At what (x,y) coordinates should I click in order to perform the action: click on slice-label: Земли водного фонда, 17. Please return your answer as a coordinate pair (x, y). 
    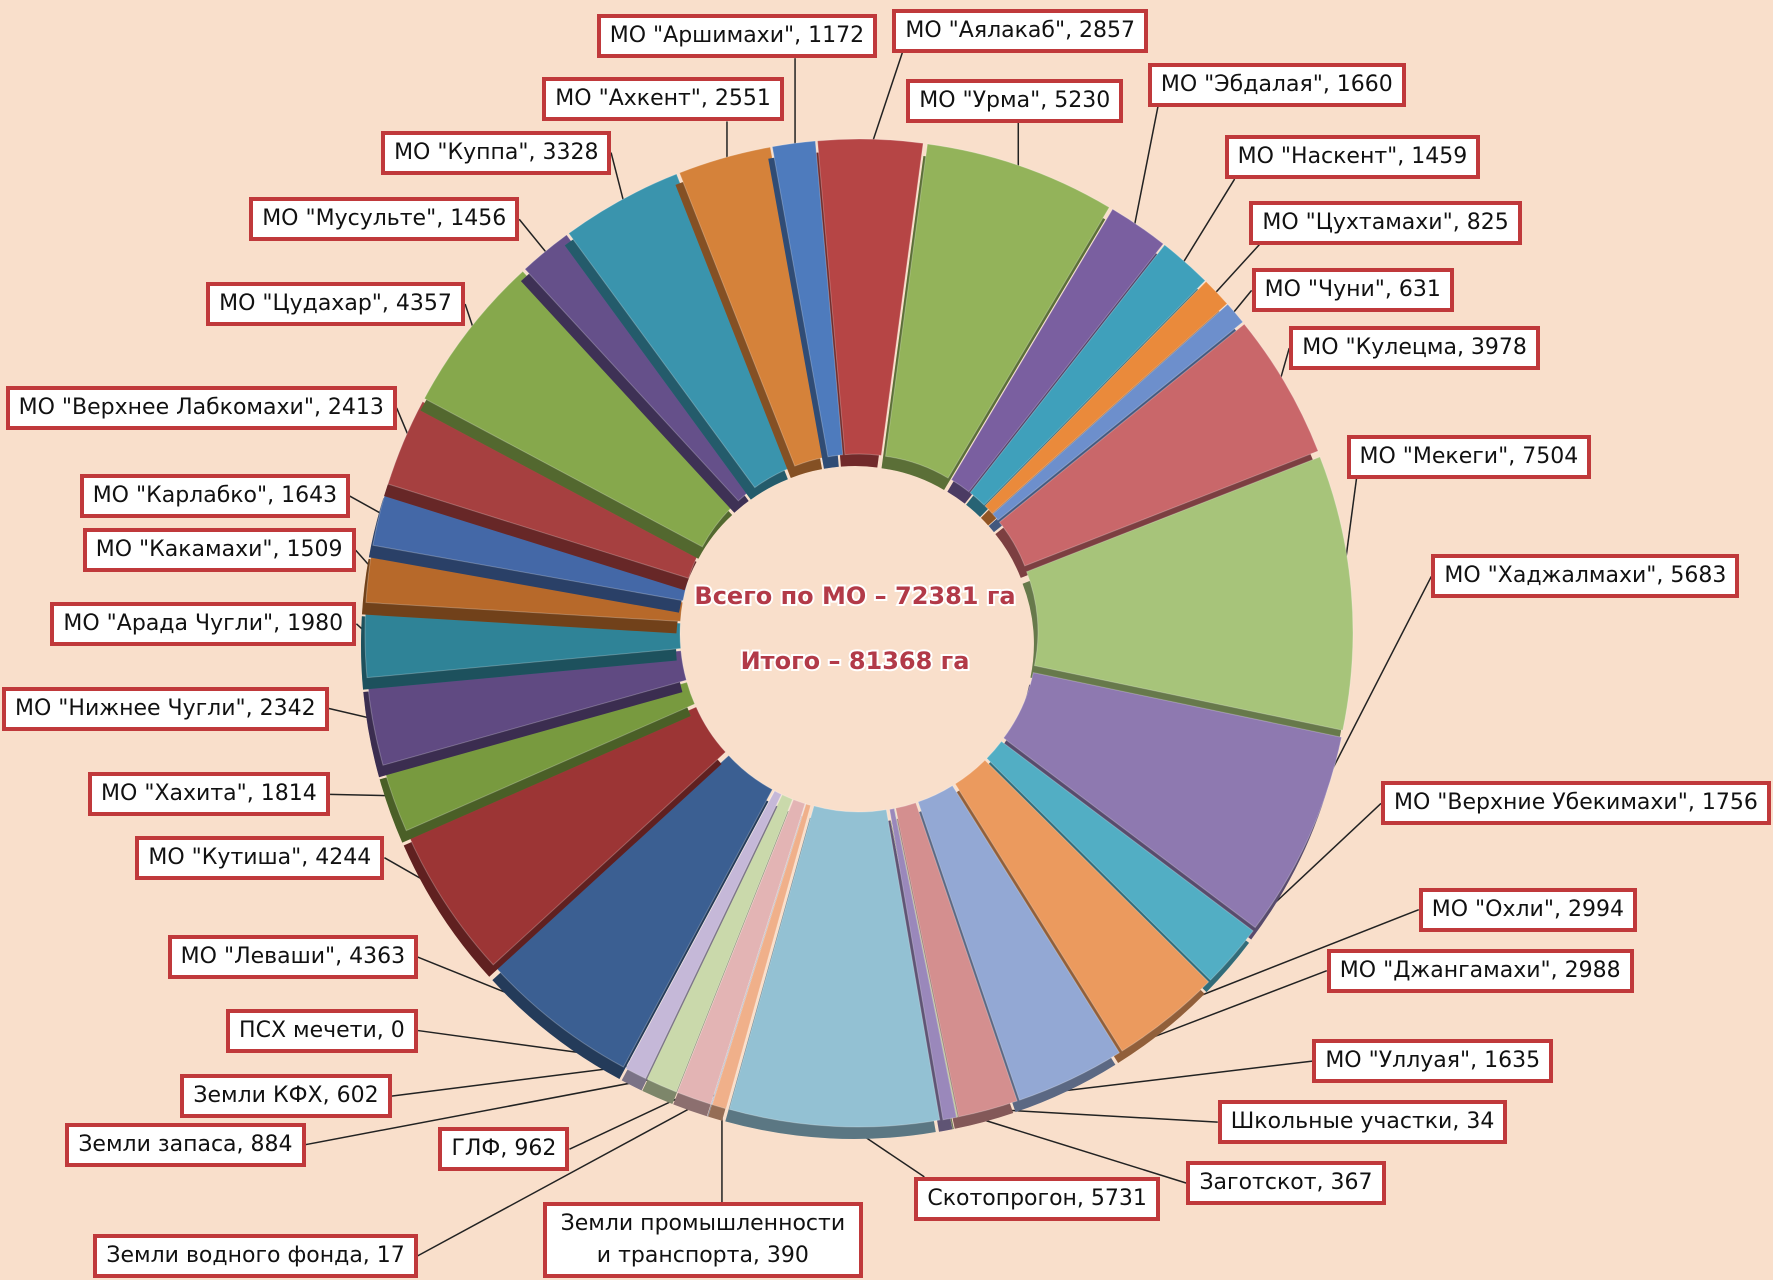
    Looking at the image, I should click on (255, 1256).